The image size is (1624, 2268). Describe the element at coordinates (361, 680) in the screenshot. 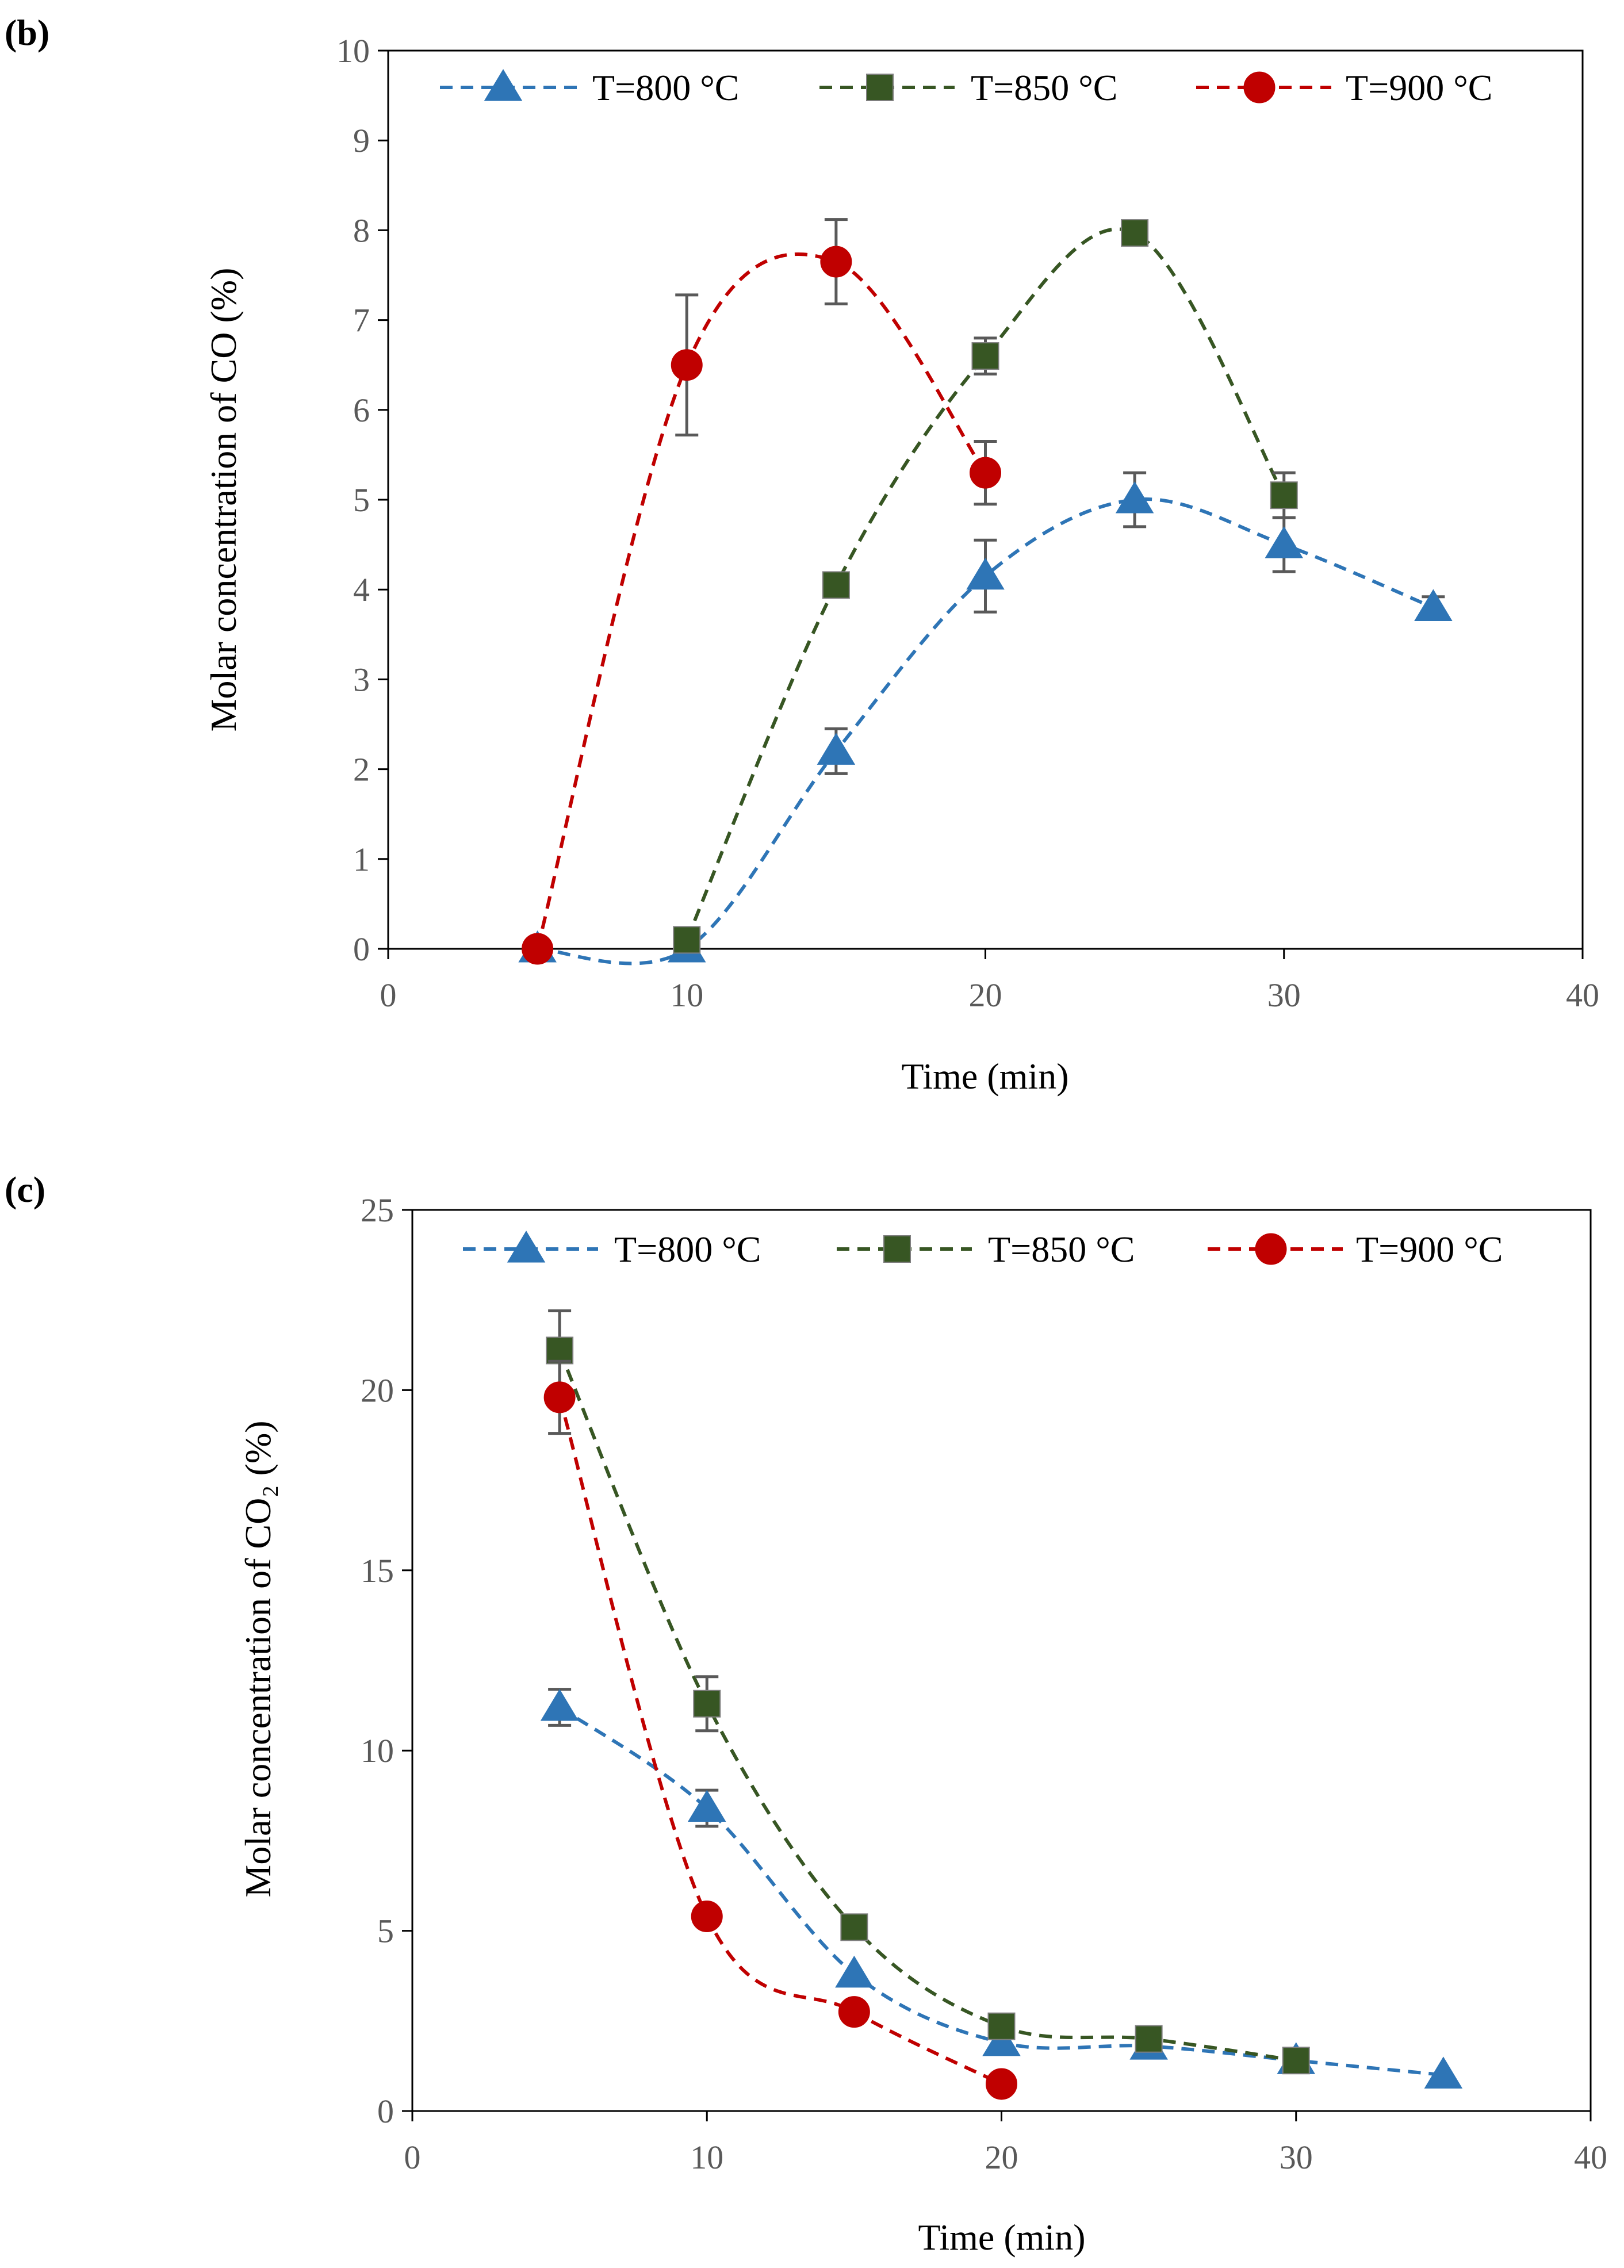

I see `y-tick-label: 3` at that location.